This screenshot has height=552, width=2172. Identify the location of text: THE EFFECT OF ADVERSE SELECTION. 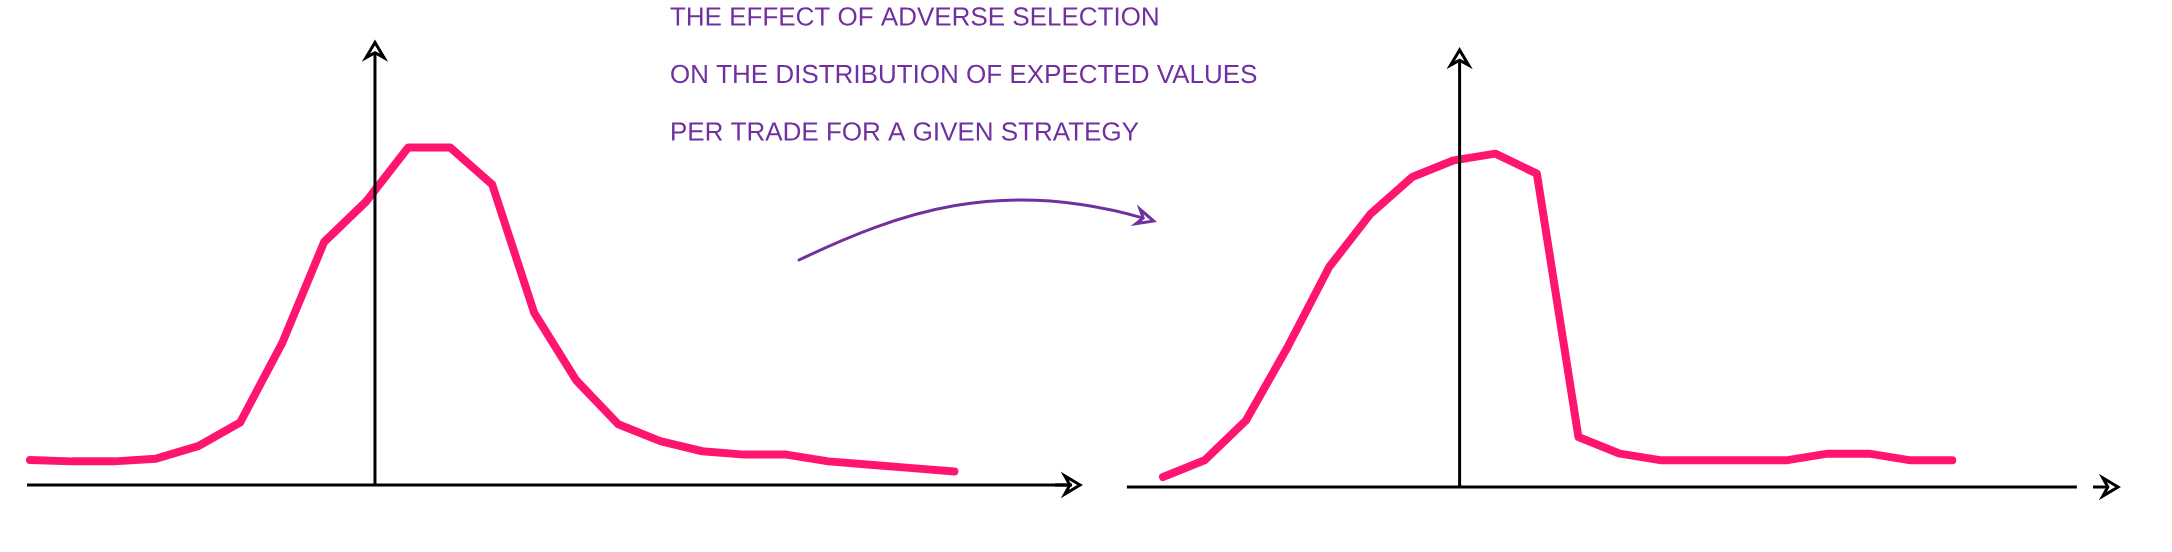
(914, 16).